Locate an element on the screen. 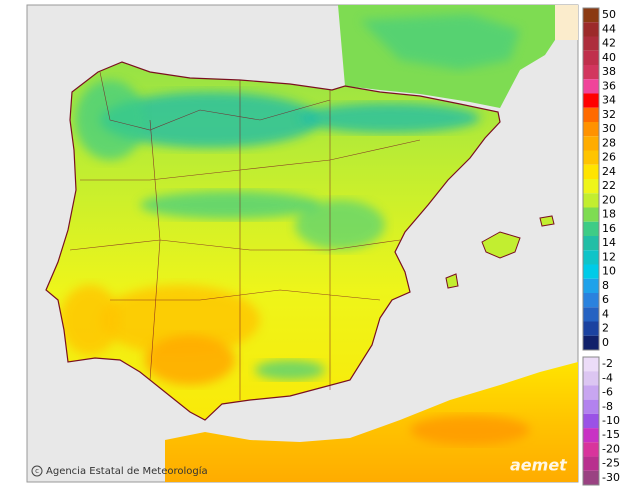  legend-label: -10 is located at coordinates (611, 420).